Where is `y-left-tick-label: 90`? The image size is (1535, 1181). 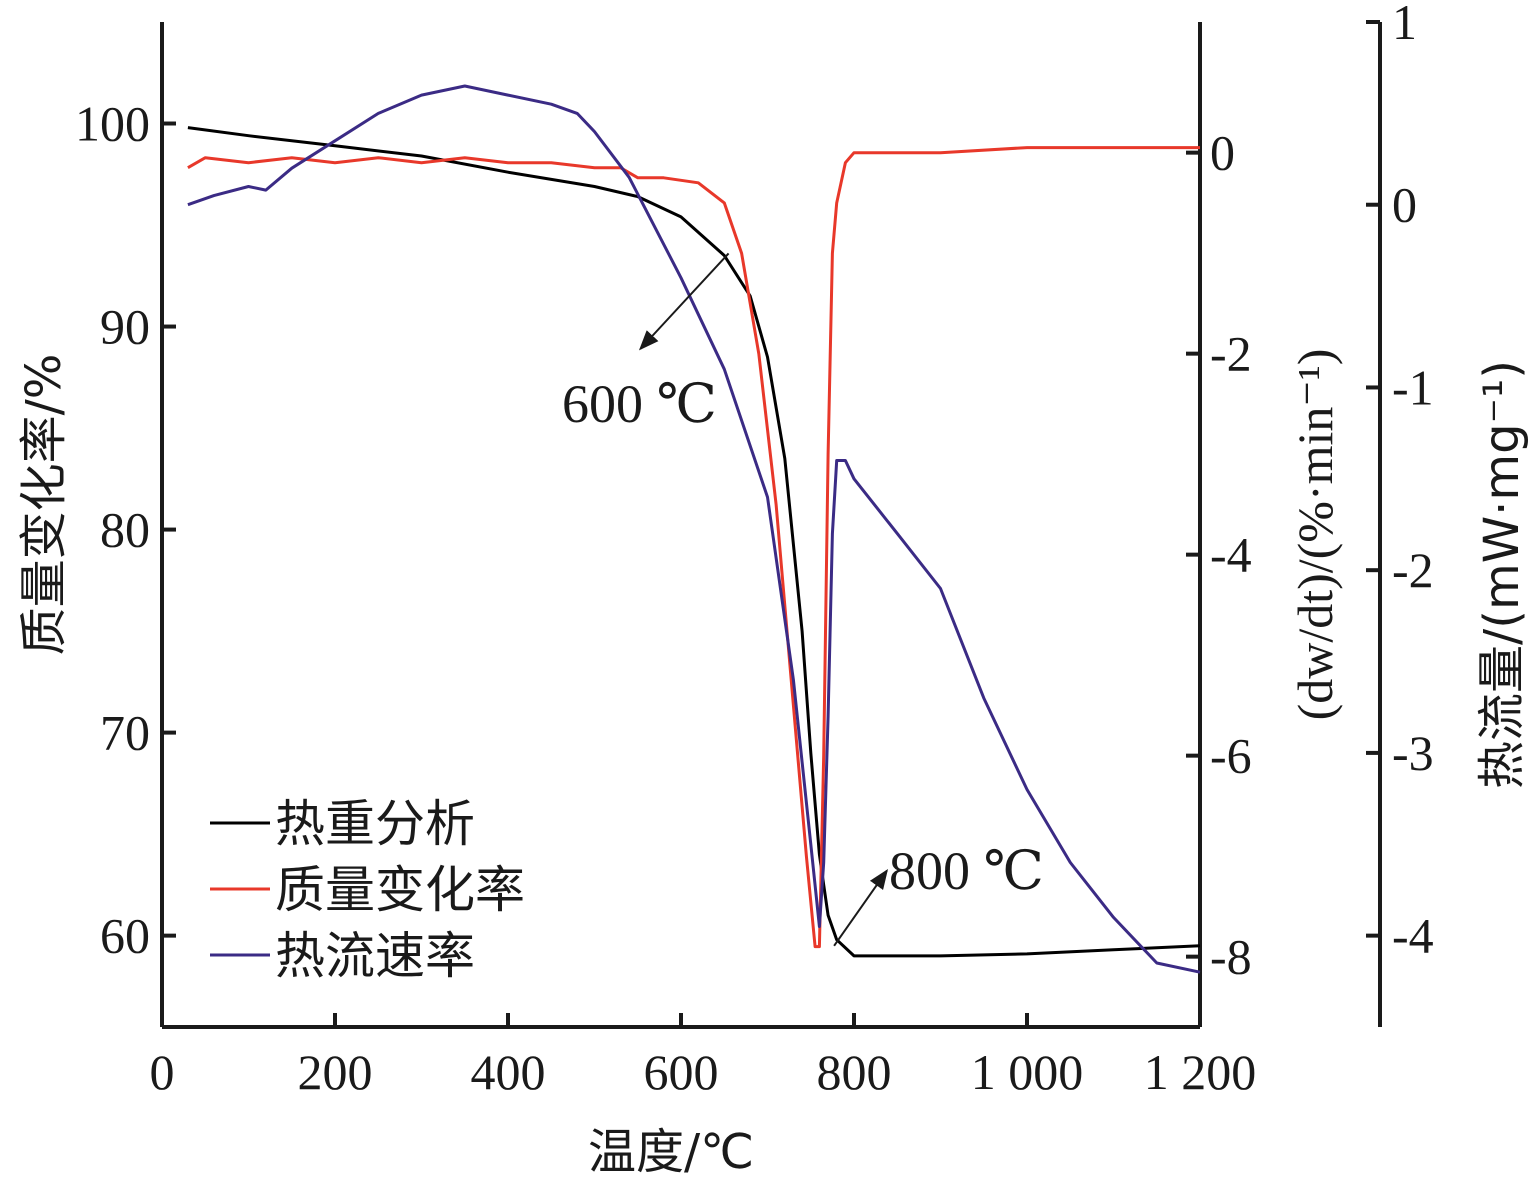 y-left-tick-label: 90 is located at coordinates (125, 327).